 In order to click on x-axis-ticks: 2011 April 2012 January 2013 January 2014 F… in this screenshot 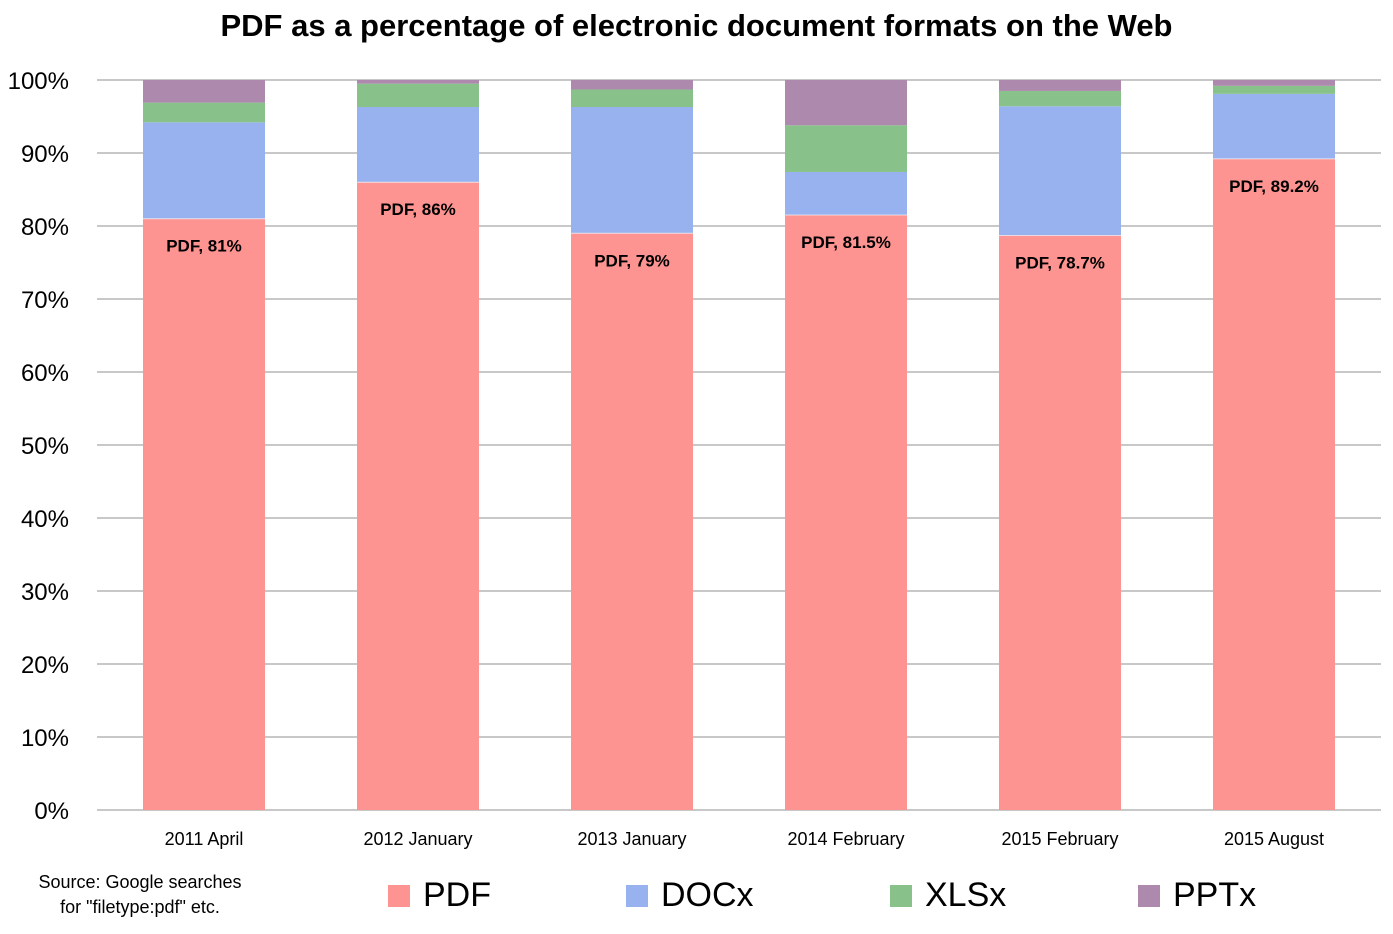, I will do `click(744, 839)`.